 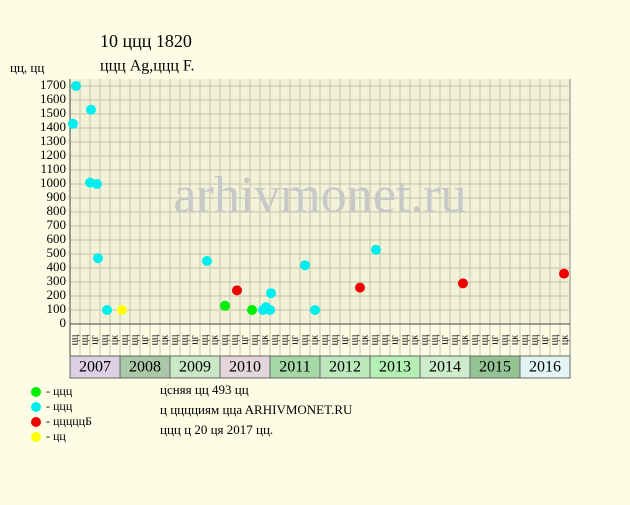 What do you see at coordinates (57, 308) in the screenshot?
I see `y-tick-label: 100` at bounding box center [57, 308].